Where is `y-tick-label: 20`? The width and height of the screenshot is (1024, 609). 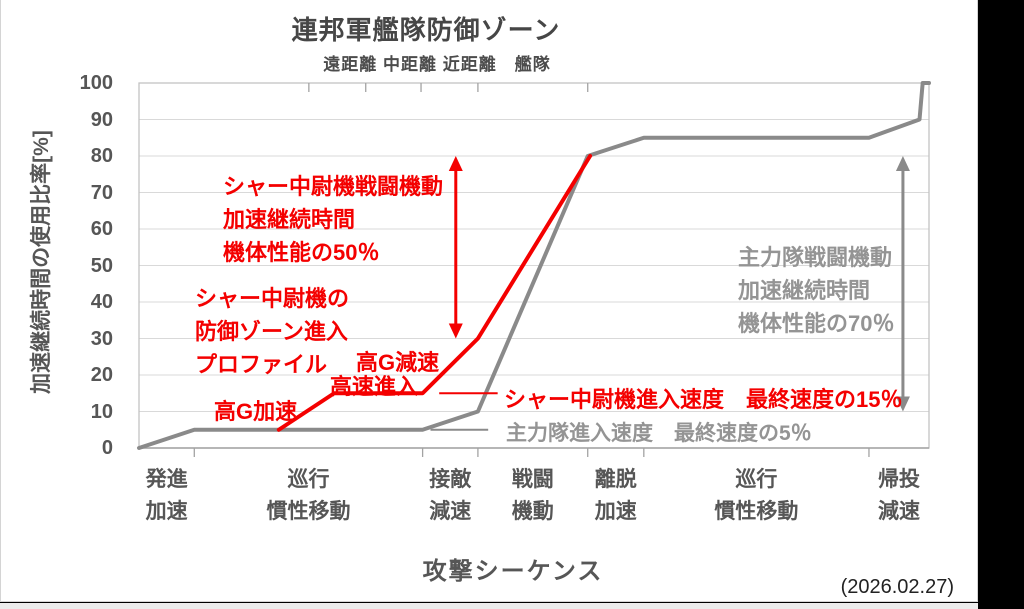 y-tick-label: 20 is located at coordinates (101, 375).